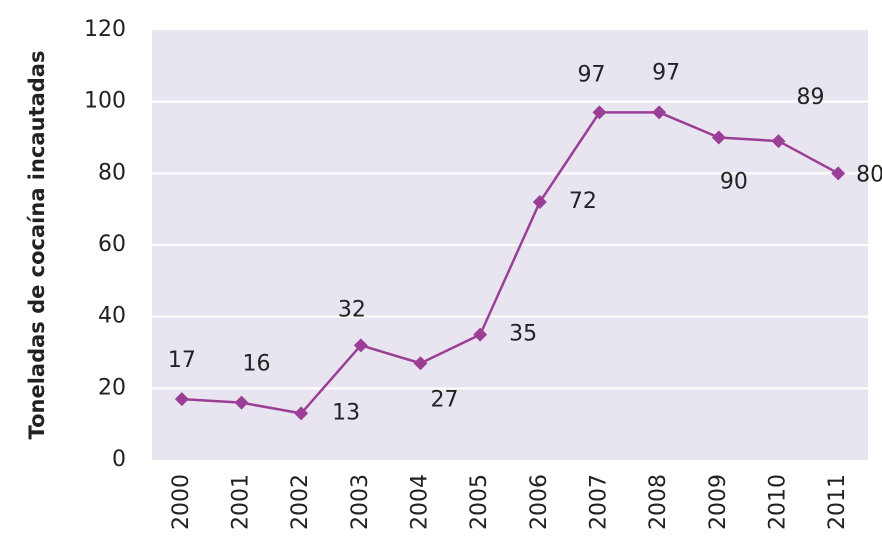  I want to click on data-label: 16, so click(257, 364).